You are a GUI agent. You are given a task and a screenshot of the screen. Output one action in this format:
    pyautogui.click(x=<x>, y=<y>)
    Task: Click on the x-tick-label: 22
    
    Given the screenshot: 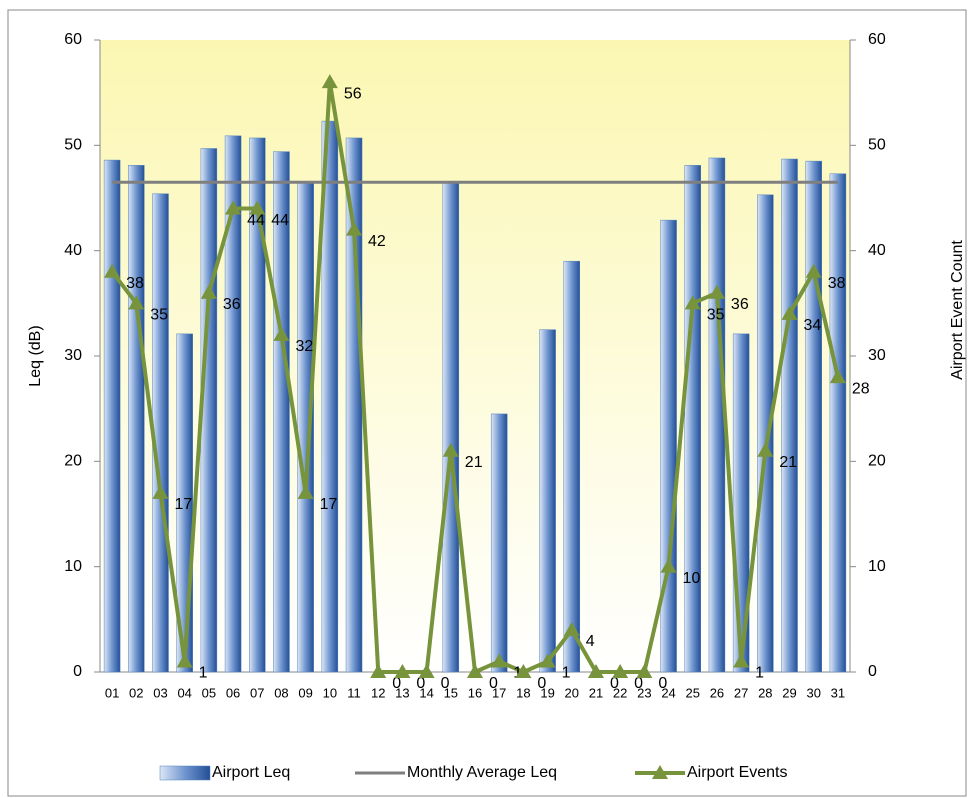 What is the action you would take?
    pyautogui.click(x=620, y=692)
    